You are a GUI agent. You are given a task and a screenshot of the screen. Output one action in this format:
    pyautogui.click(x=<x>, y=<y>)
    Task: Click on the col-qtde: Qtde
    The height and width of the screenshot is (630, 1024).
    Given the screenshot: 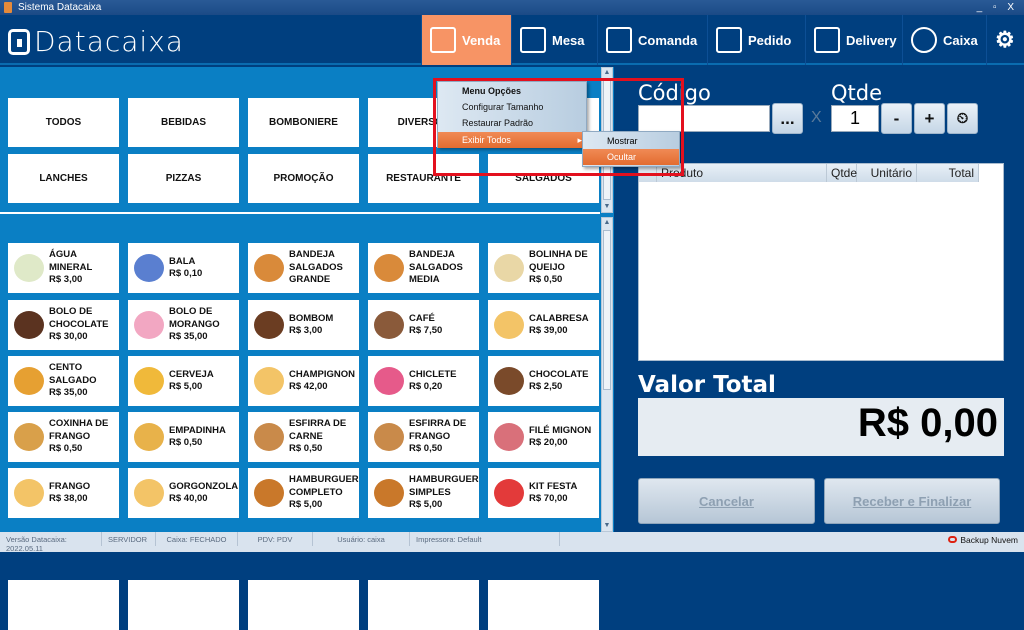 What is the action you would take?
    pyautogui.click(x=842, y=173)
    